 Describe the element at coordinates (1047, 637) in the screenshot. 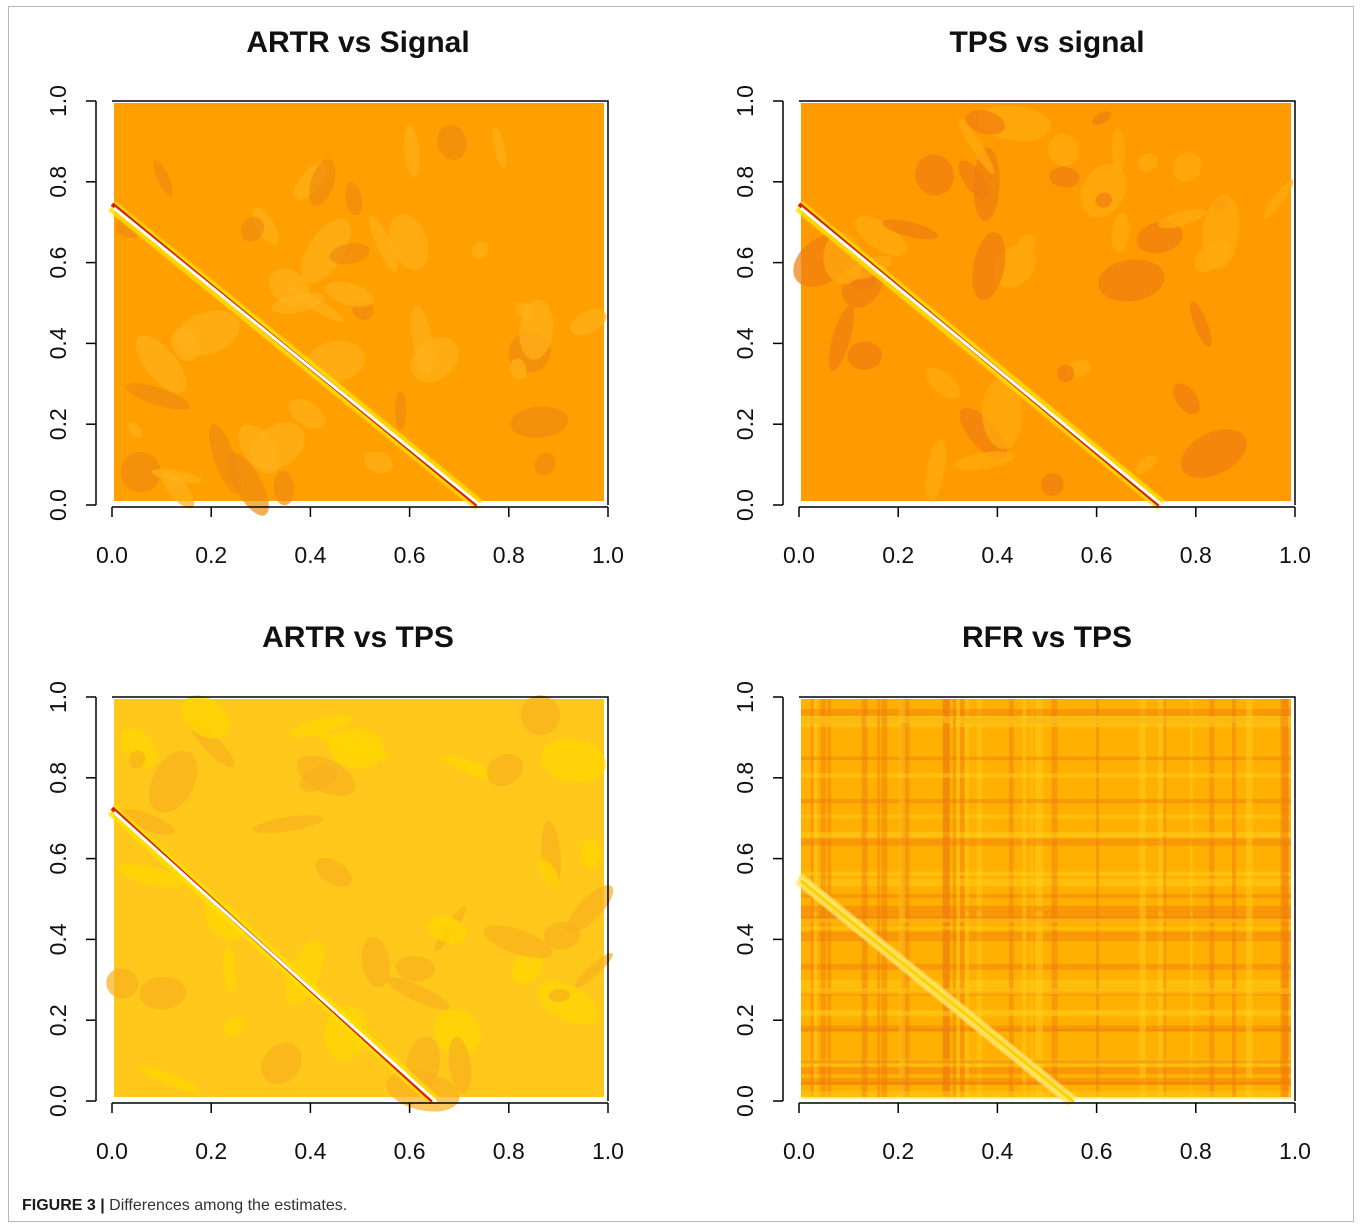

I see `panel-title: RFR vs TPS` at that location.